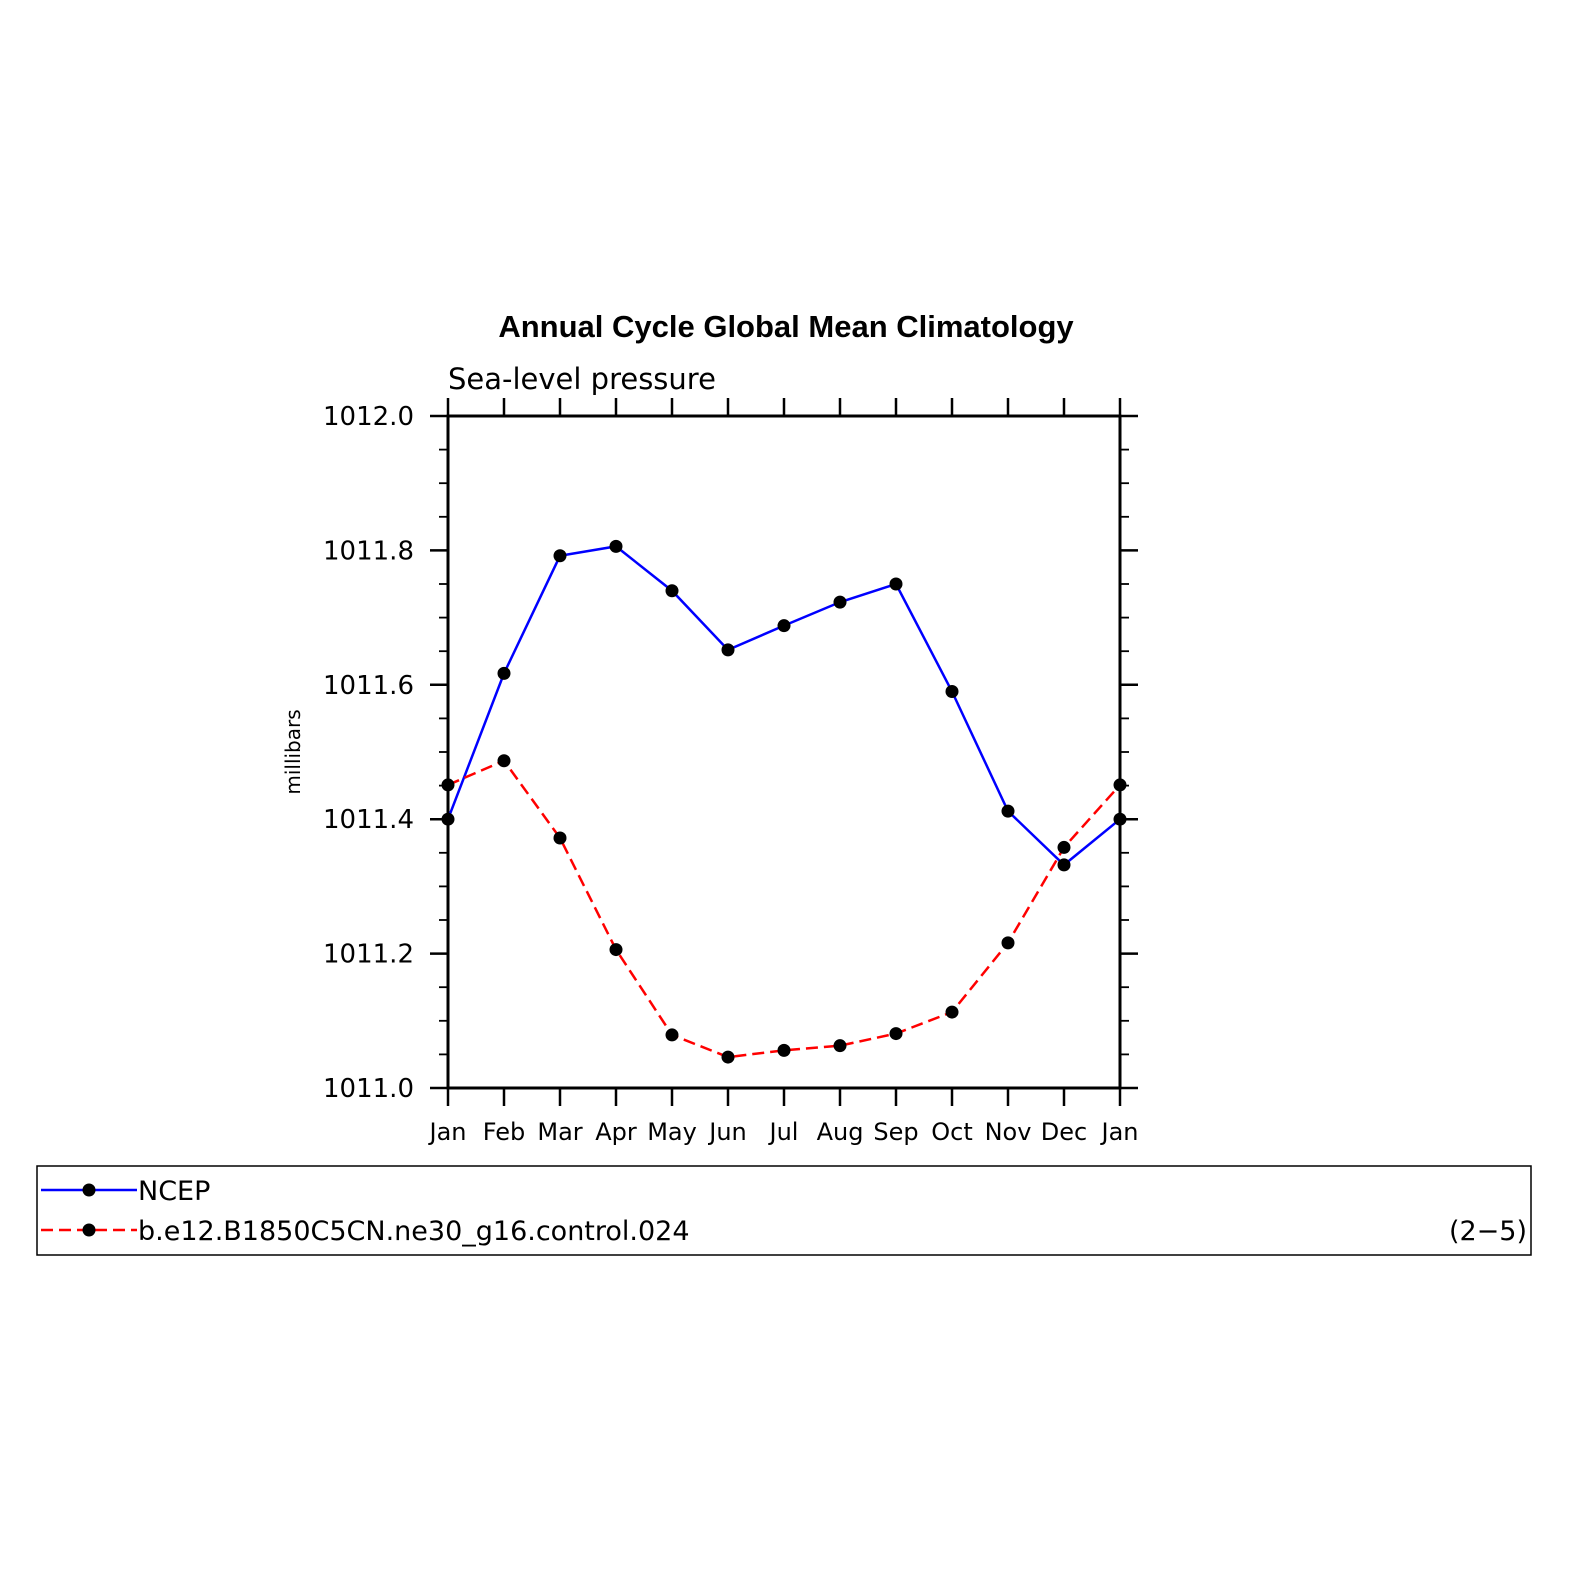  I want to click on x-tick-label: Nov, so click(1008, 1132).